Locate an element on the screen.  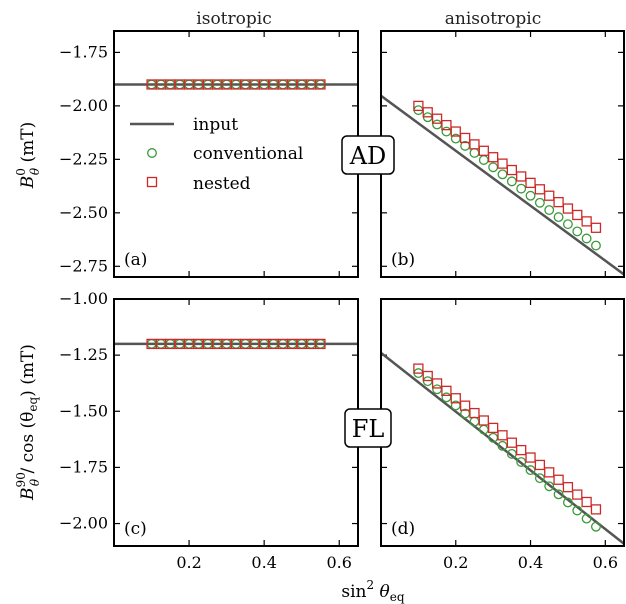
xtick-label-d-0: 0.2 is located at coordinates (455, 562).